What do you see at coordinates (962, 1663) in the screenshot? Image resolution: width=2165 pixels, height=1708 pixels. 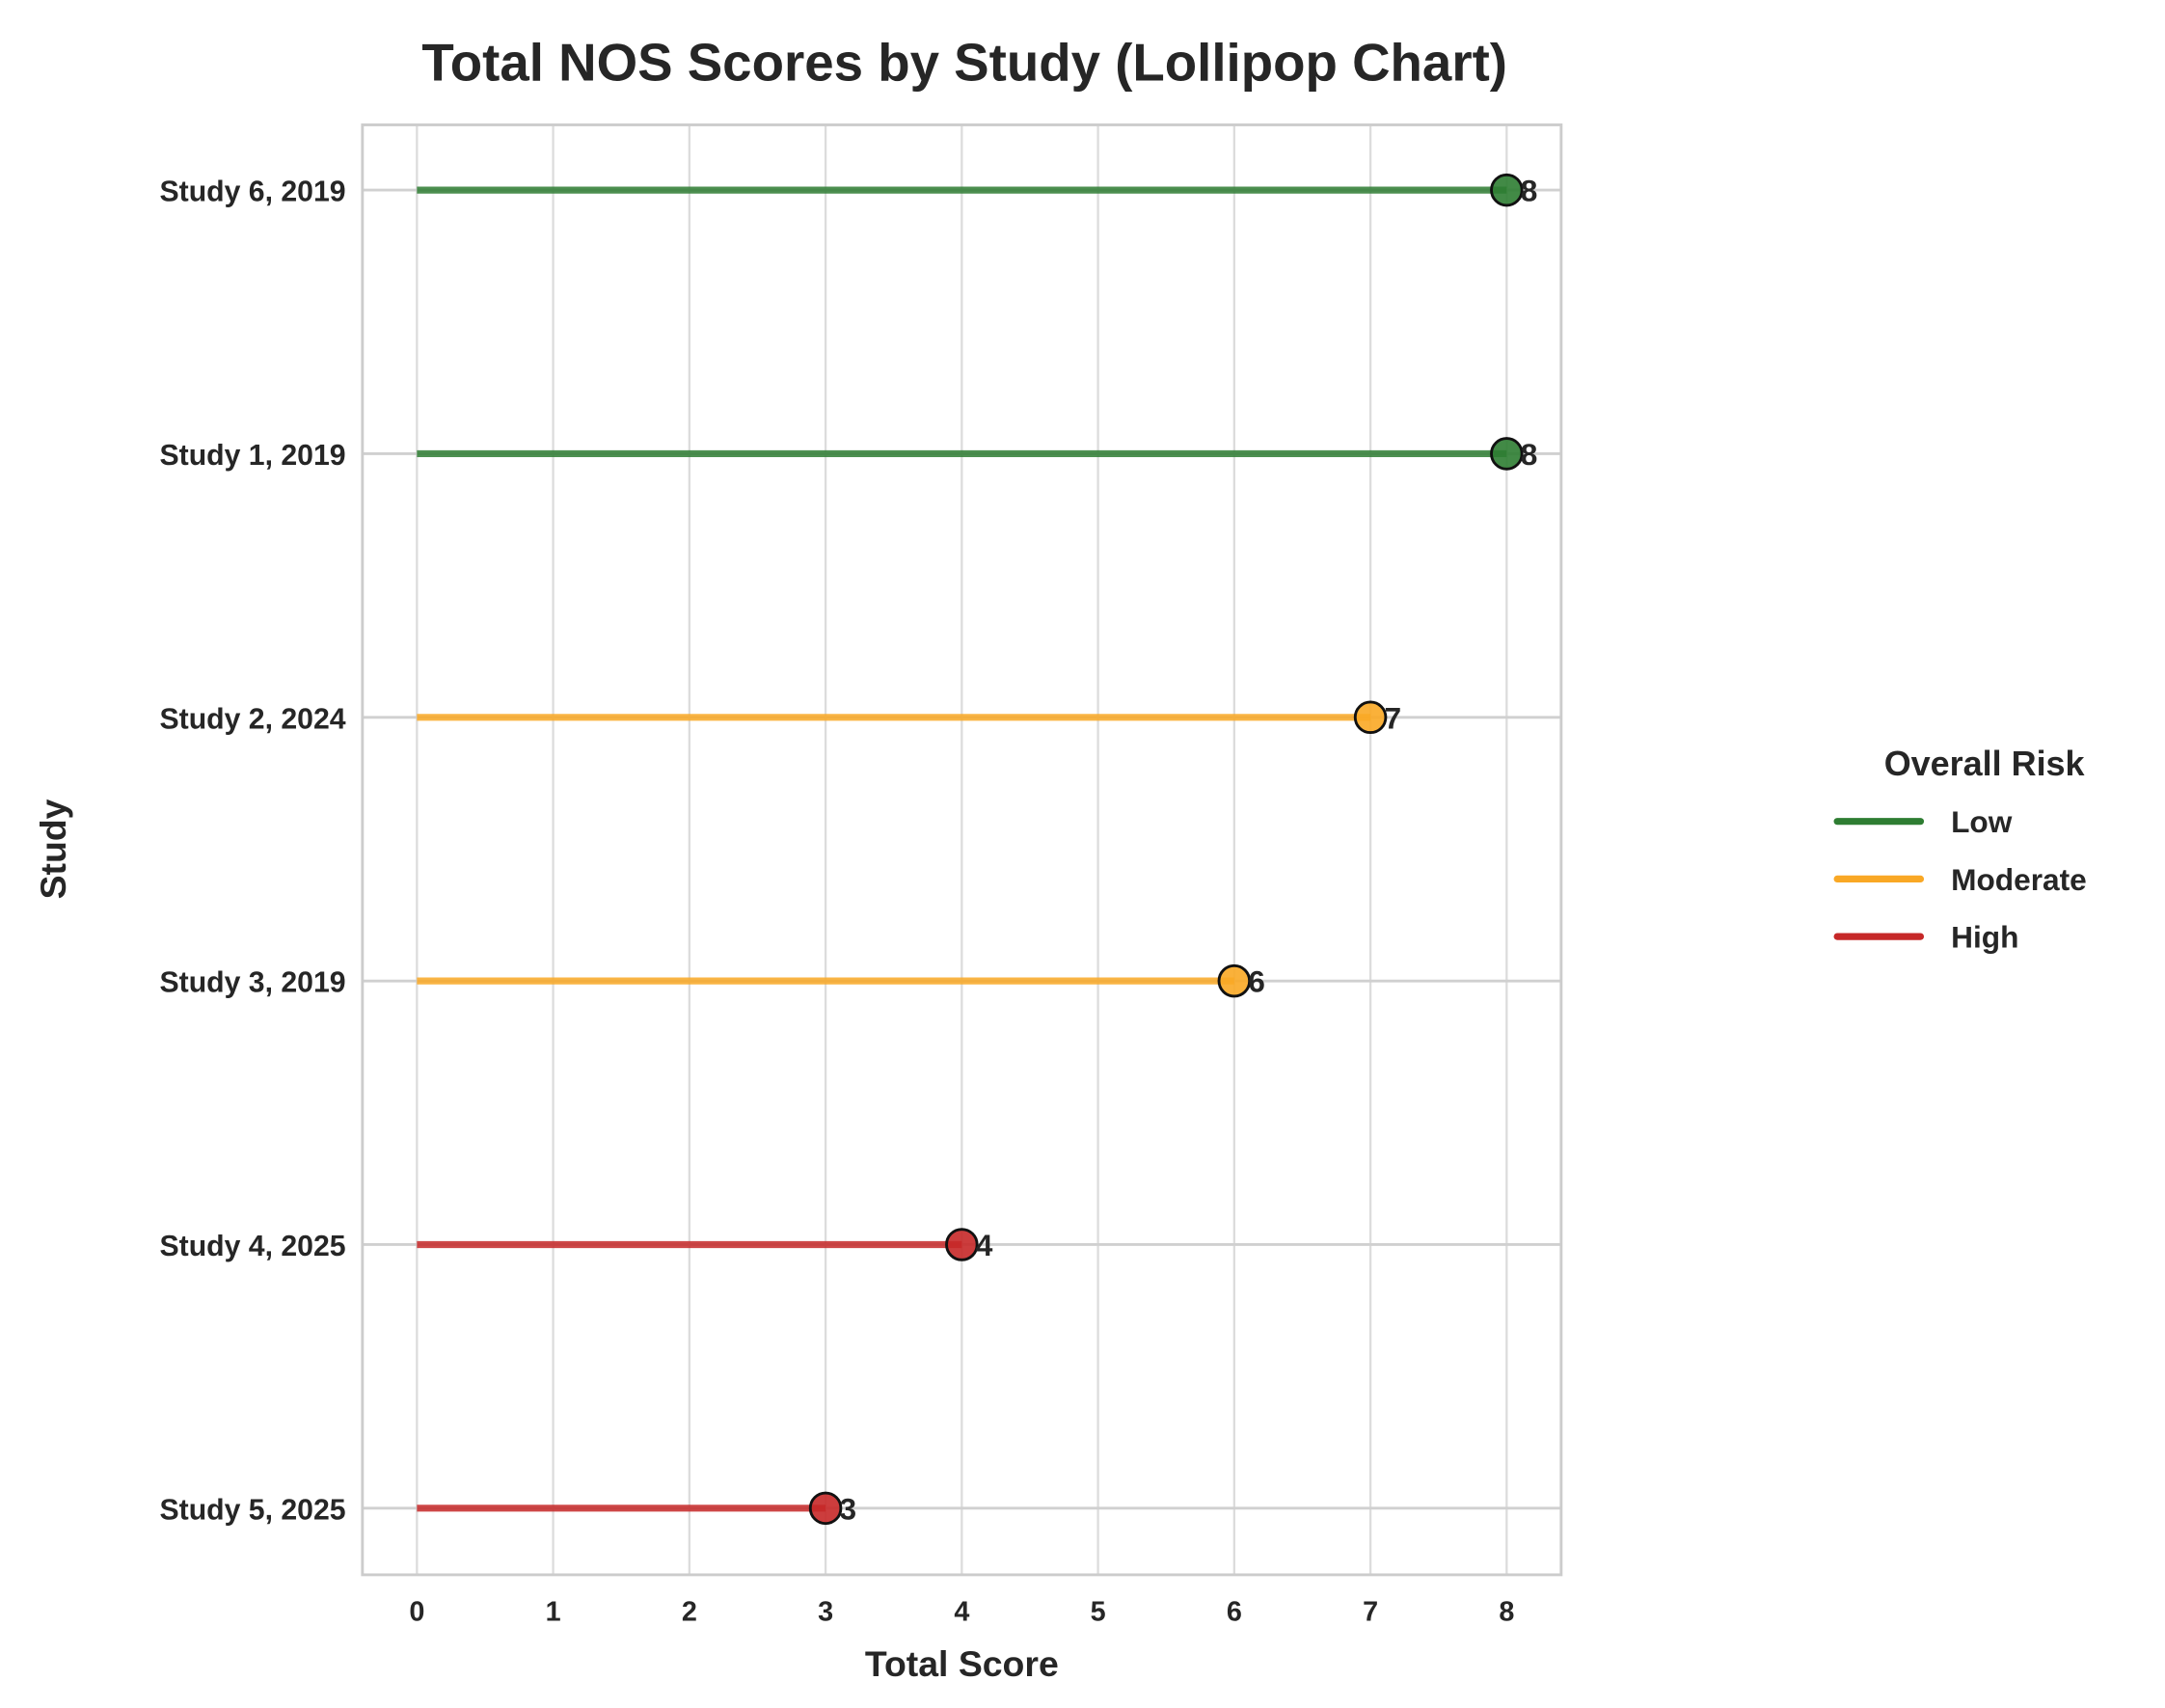 I see `x-axis-label: Total Score` at bounding box center [962, 1663].